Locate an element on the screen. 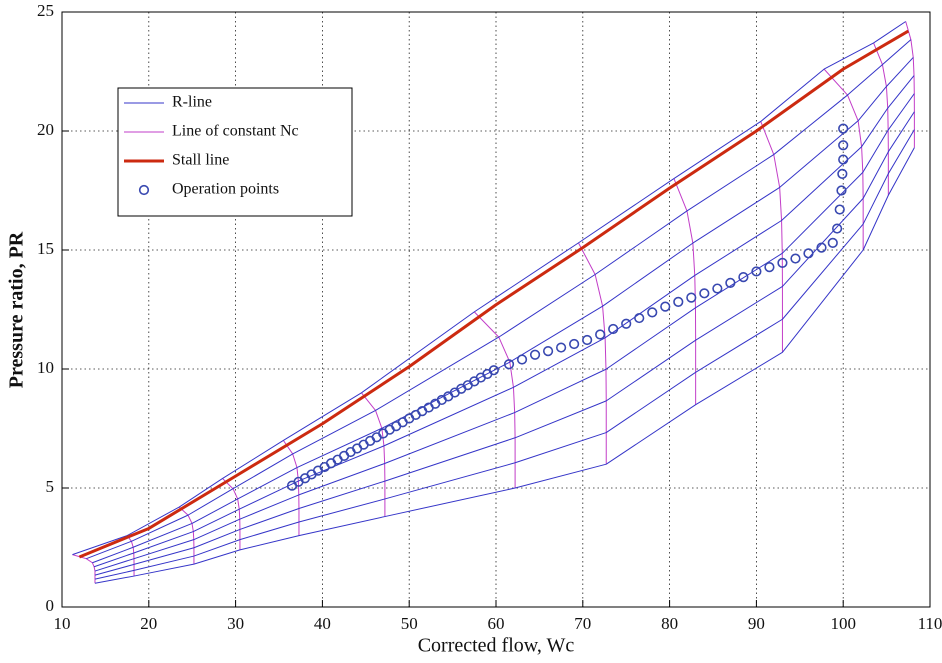  legend-label: Line of constant Nc is located at coordinates (235, 131).